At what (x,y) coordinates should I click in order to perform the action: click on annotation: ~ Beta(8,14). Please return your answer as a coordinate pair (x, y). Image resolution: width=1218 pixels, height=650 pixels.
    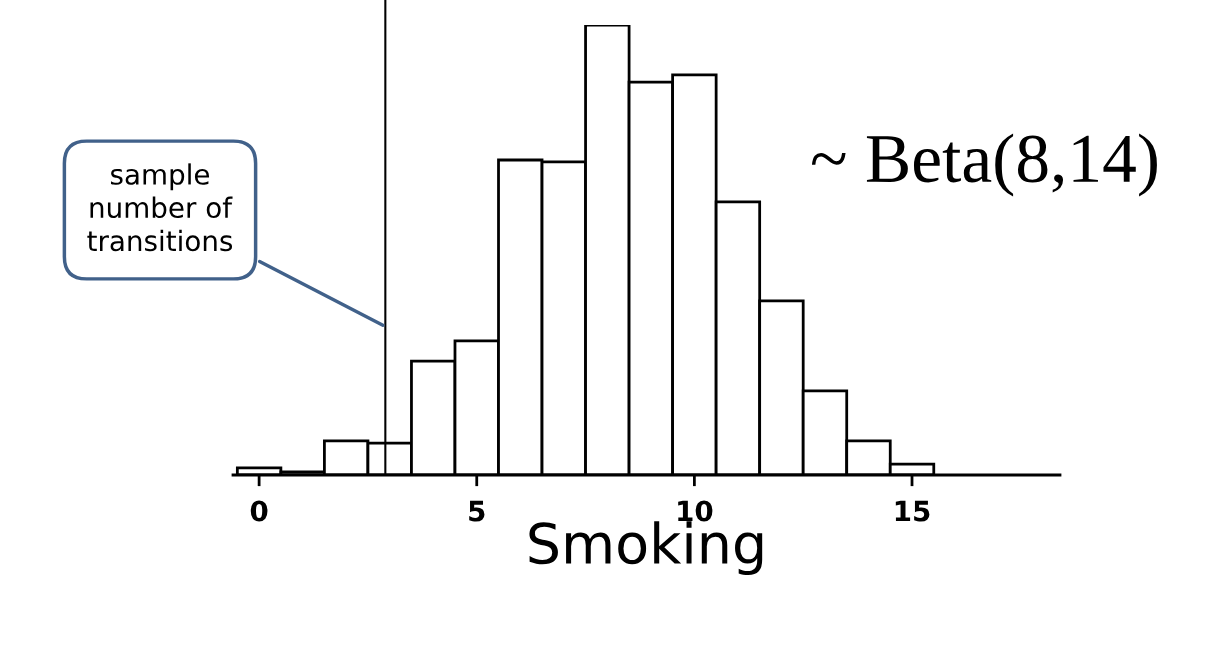
    Looking at the image, I should click on (984, 165).